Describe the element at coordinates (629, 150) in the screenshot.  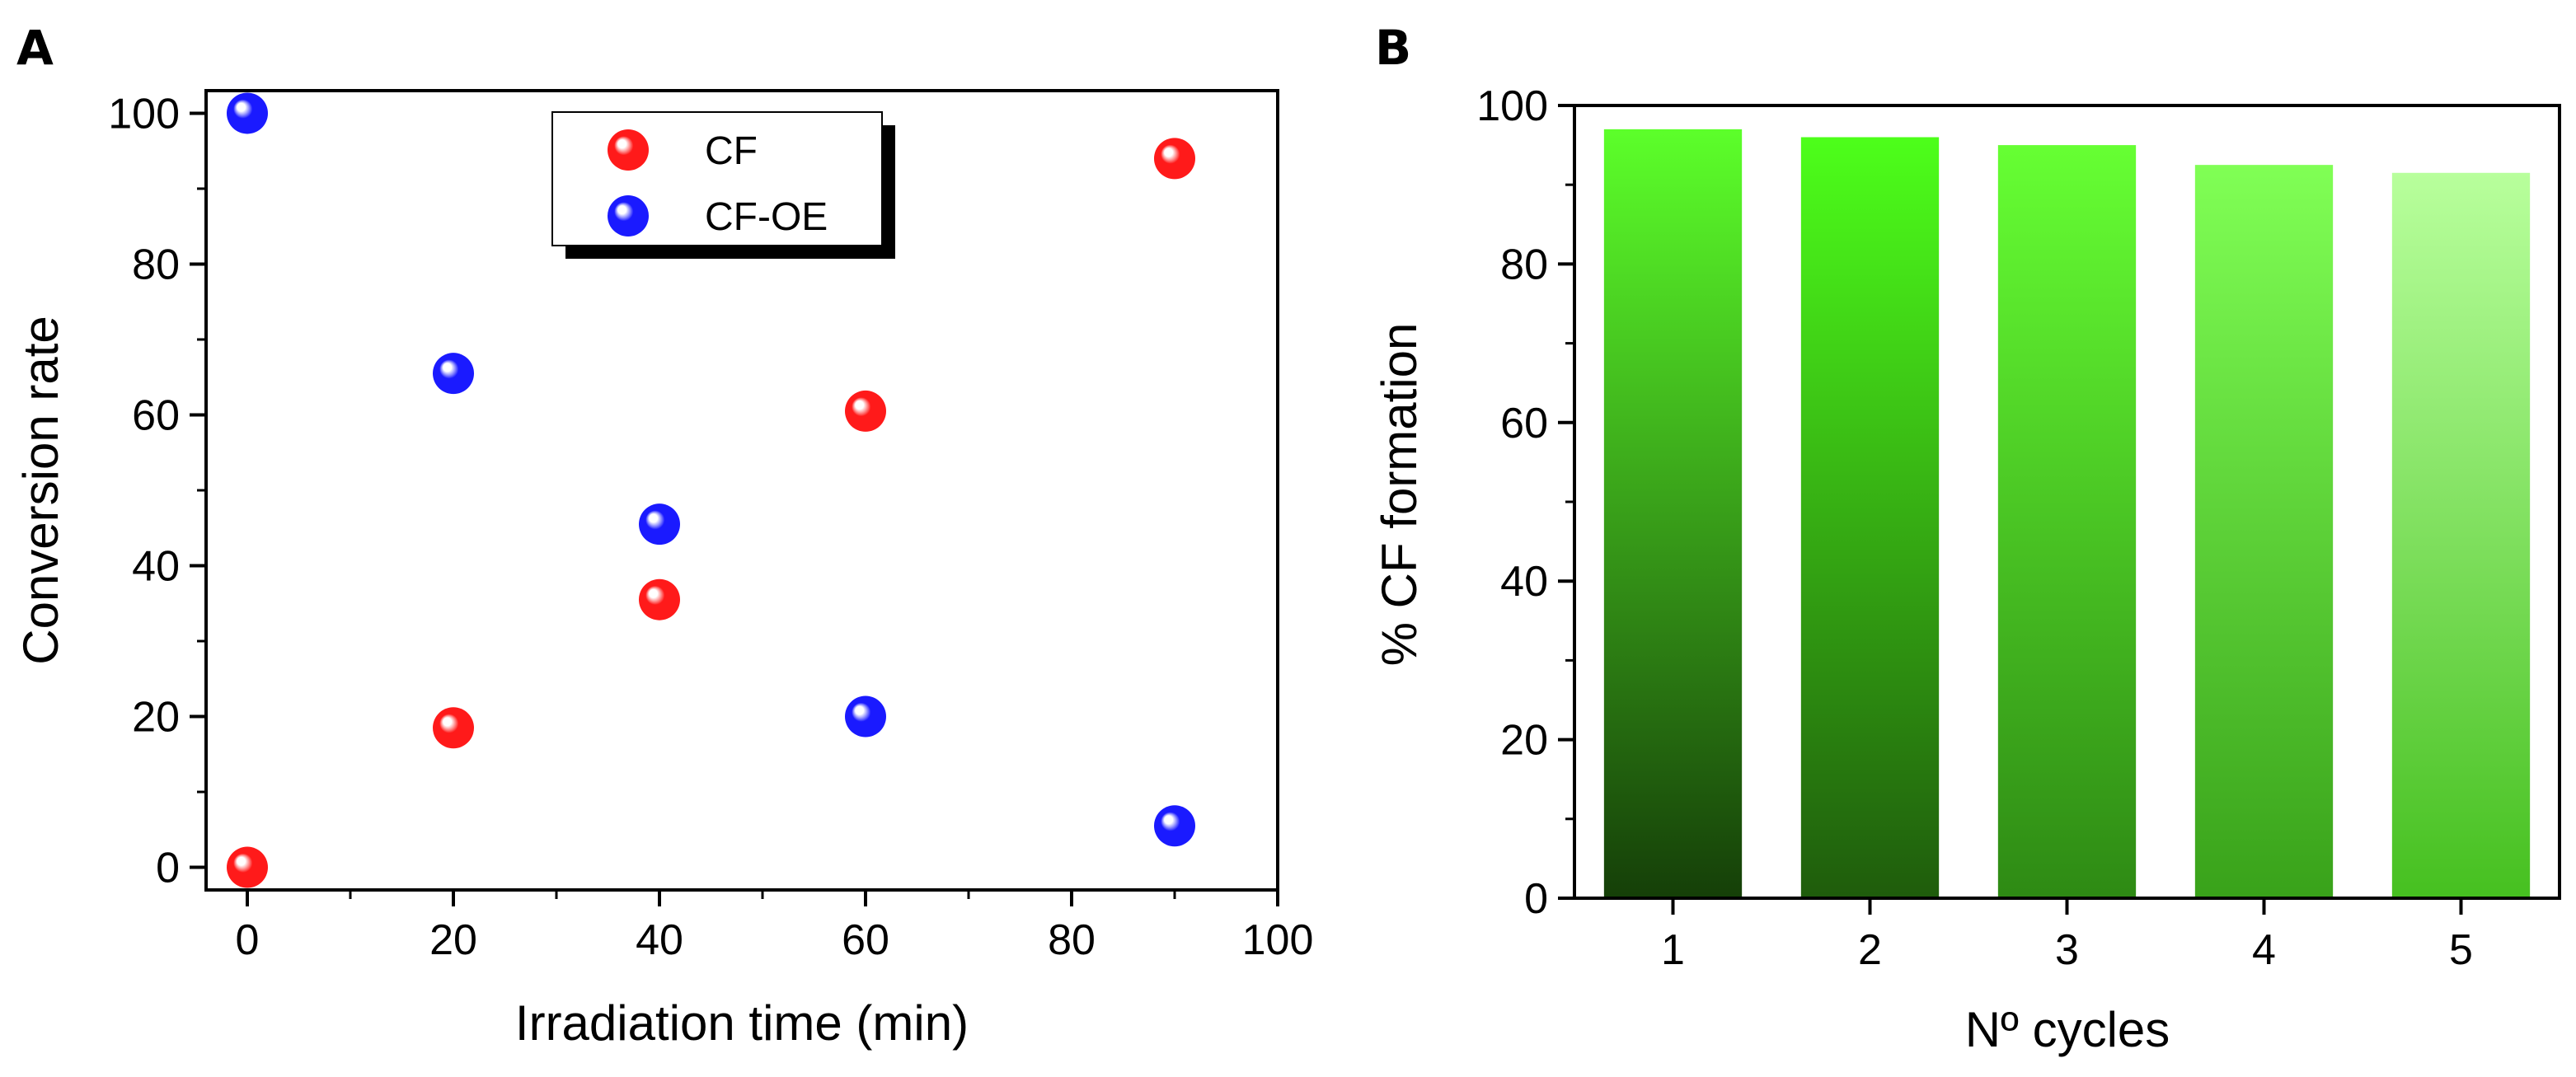
I see `legend-marker-cf` at that location.